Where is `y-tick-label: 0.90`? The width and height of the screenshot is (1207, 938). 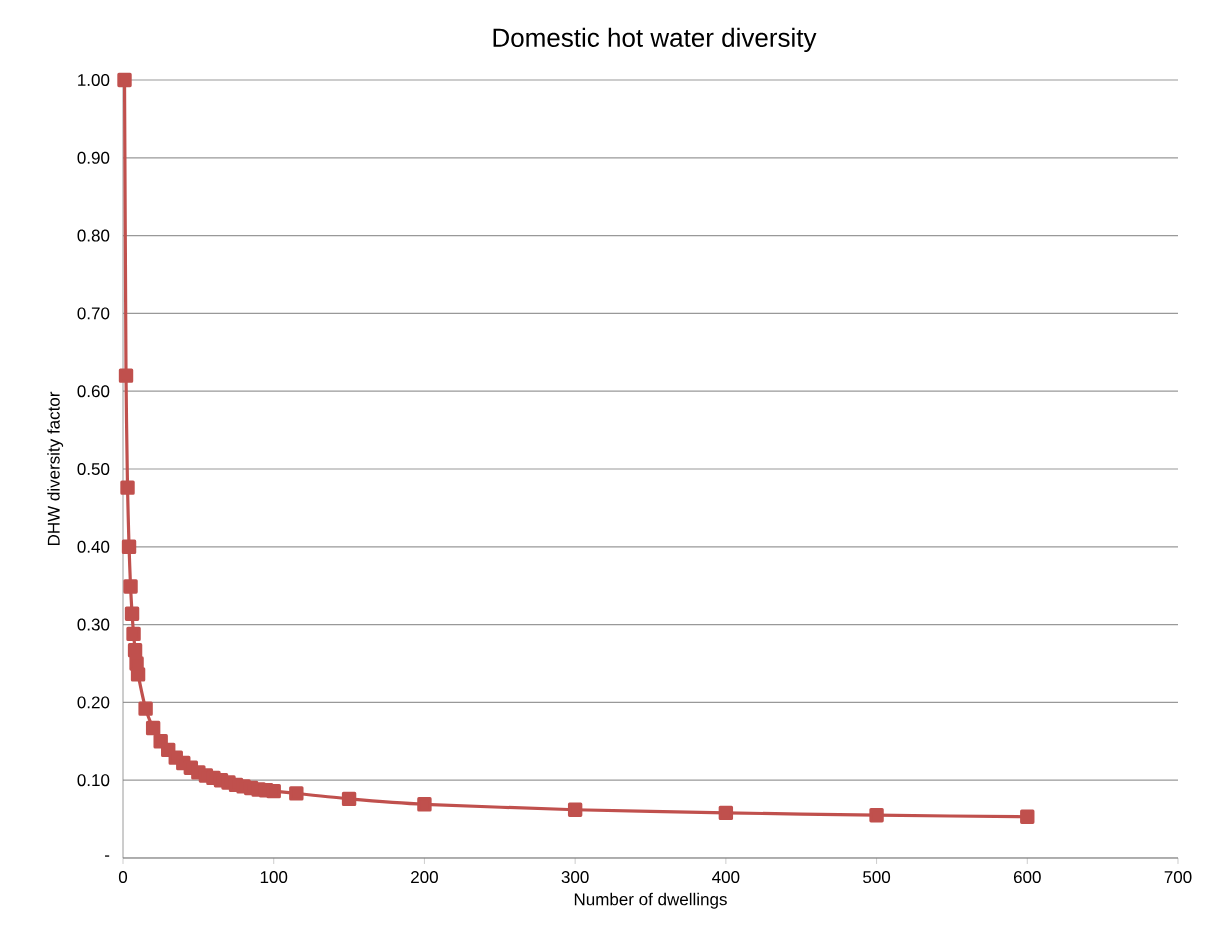
y-tick-label: 0.90 is located at coordinates (93, 157).